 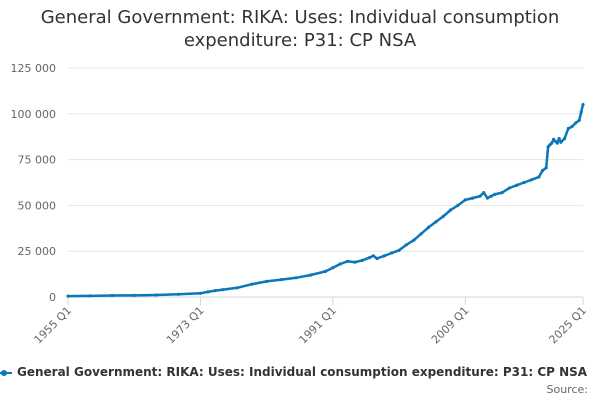 What do you see at coordinates (317, 325) in the screenshot?
I see `x-tick-label: 1991 Q1` at bounding box center [317, 325].